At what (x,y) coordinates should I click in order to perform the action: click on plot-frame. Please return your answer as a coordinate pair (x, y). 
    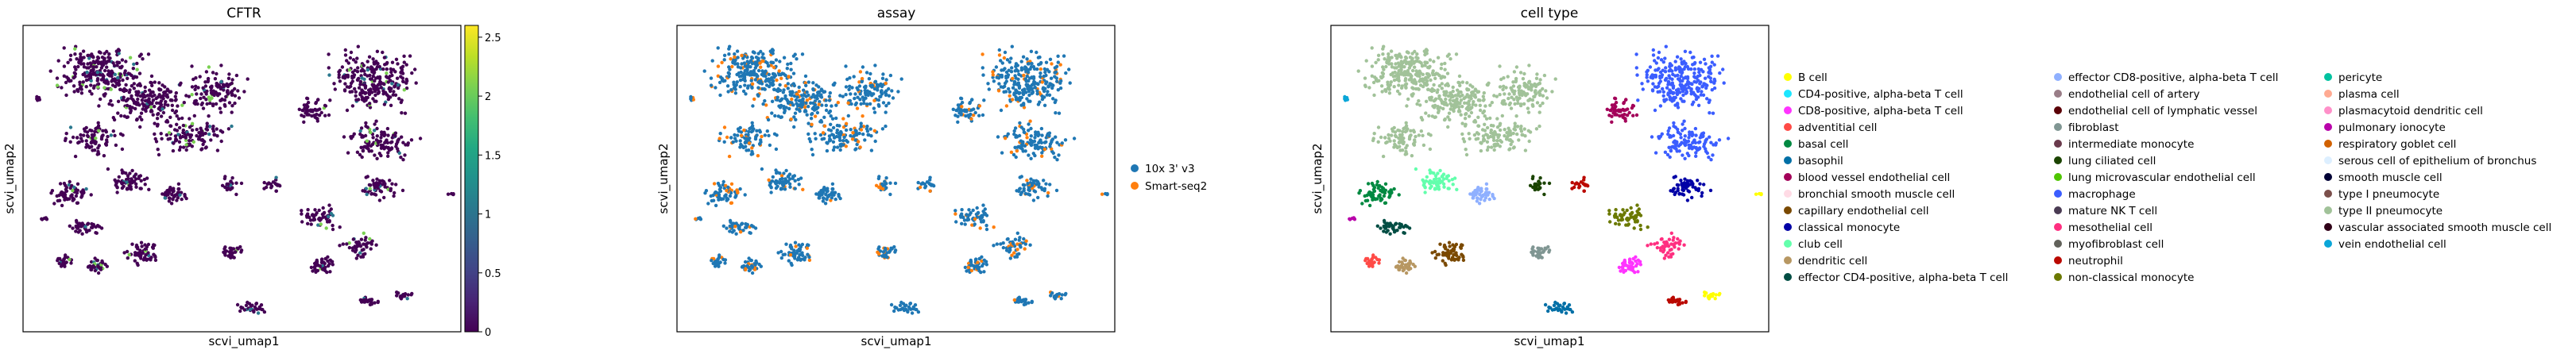
    Looking at the image, I should click on (896, 179).